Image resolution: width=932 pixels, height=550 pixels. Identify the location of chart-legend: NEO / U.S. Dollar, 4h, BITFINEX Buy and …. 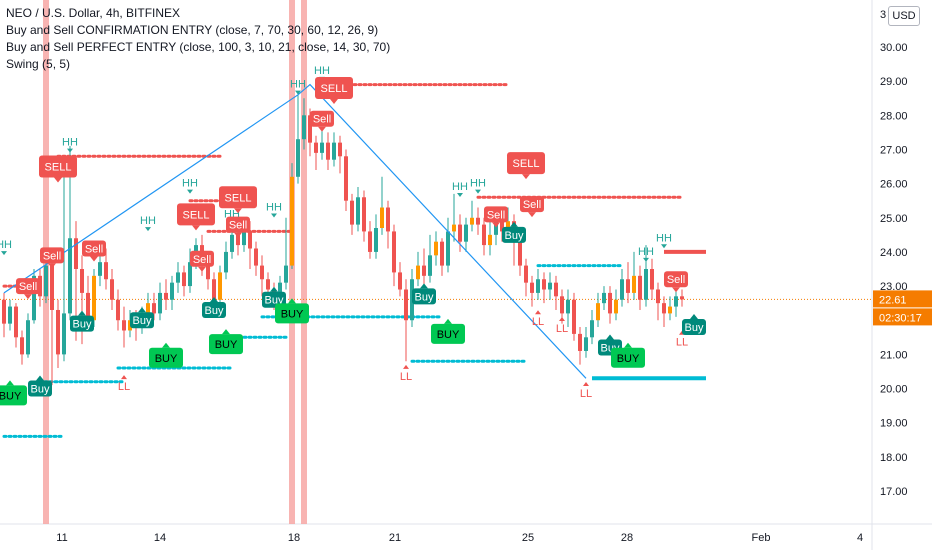
(198, 39).